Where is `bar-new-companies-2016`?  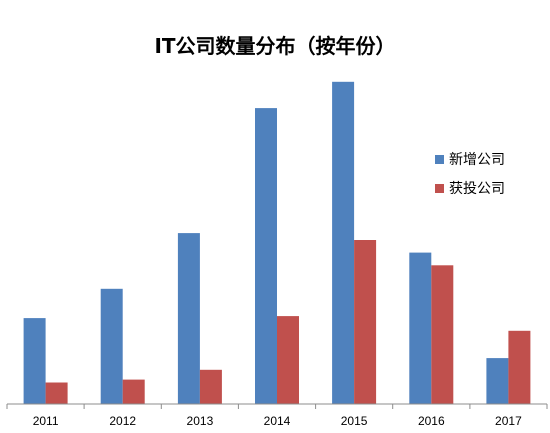
bar-new-companies-2016 is located at coordinates (420, 328).